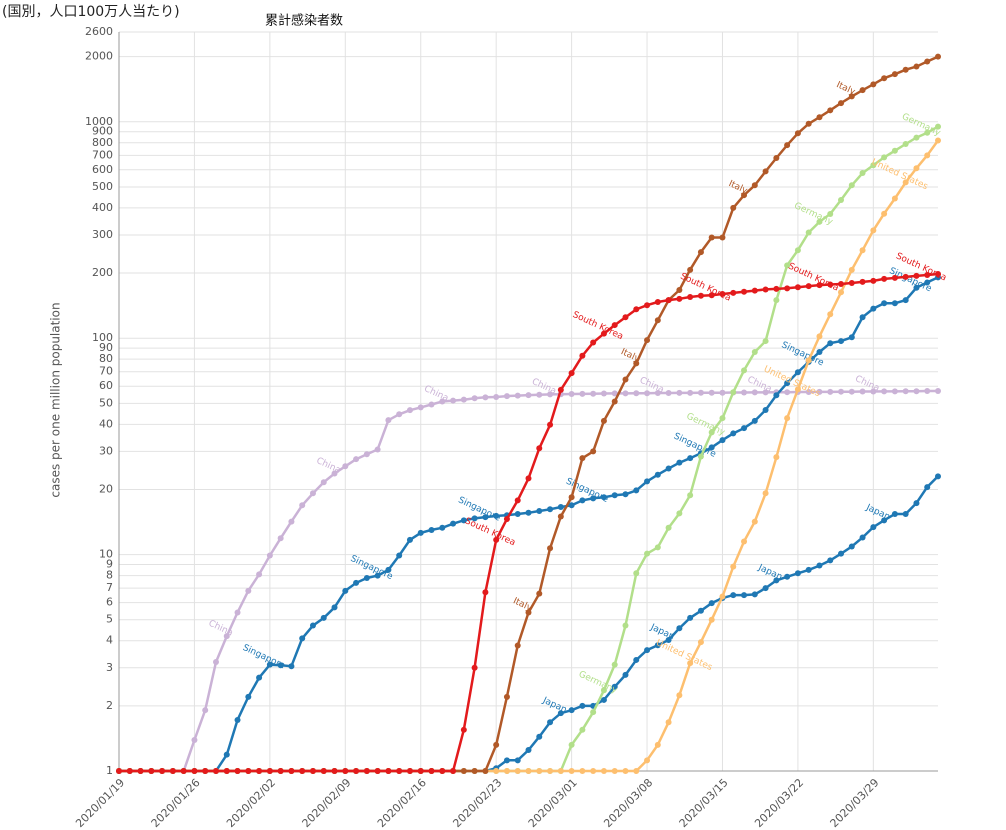 The height and width of the screenshot is (830, 1006). Describe the element at coordinates (102, 131) in the screenshot. I see `y-tick-label: 900` at that location.